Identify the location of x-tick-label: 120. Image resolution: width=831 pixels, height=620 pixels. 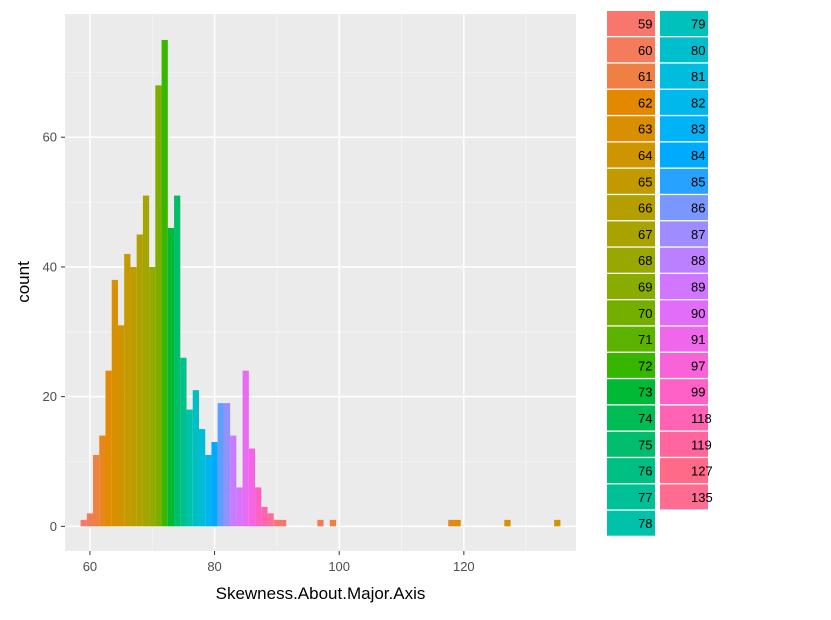
(464, 566).